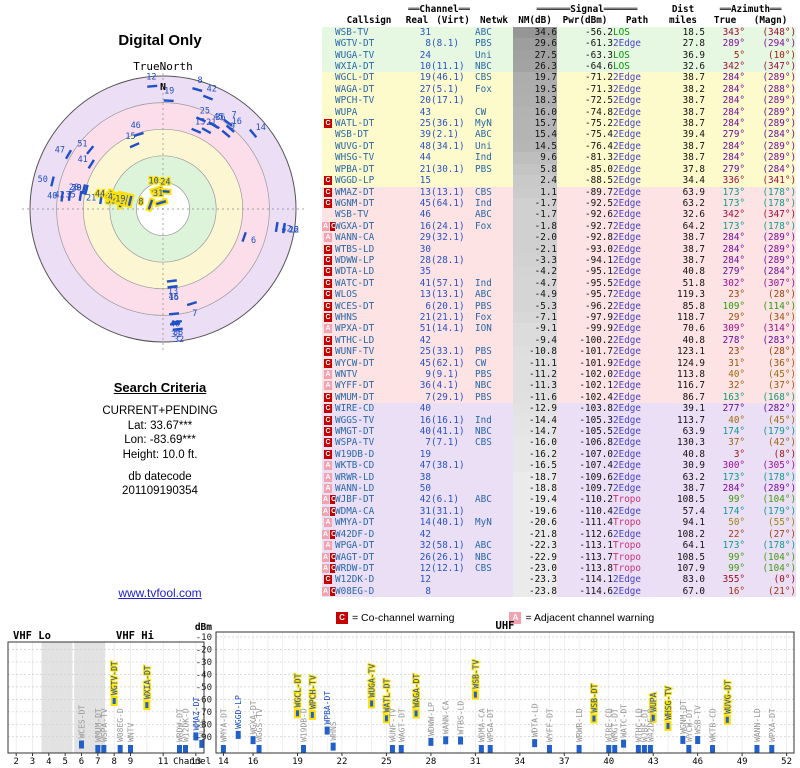 This screenshot has height=768, width=800. What do you see at coordinates (779, 135) in the screenshot?
I see `cell-azimuth-magnetic: (284°)` at bounding box center [779, 135].